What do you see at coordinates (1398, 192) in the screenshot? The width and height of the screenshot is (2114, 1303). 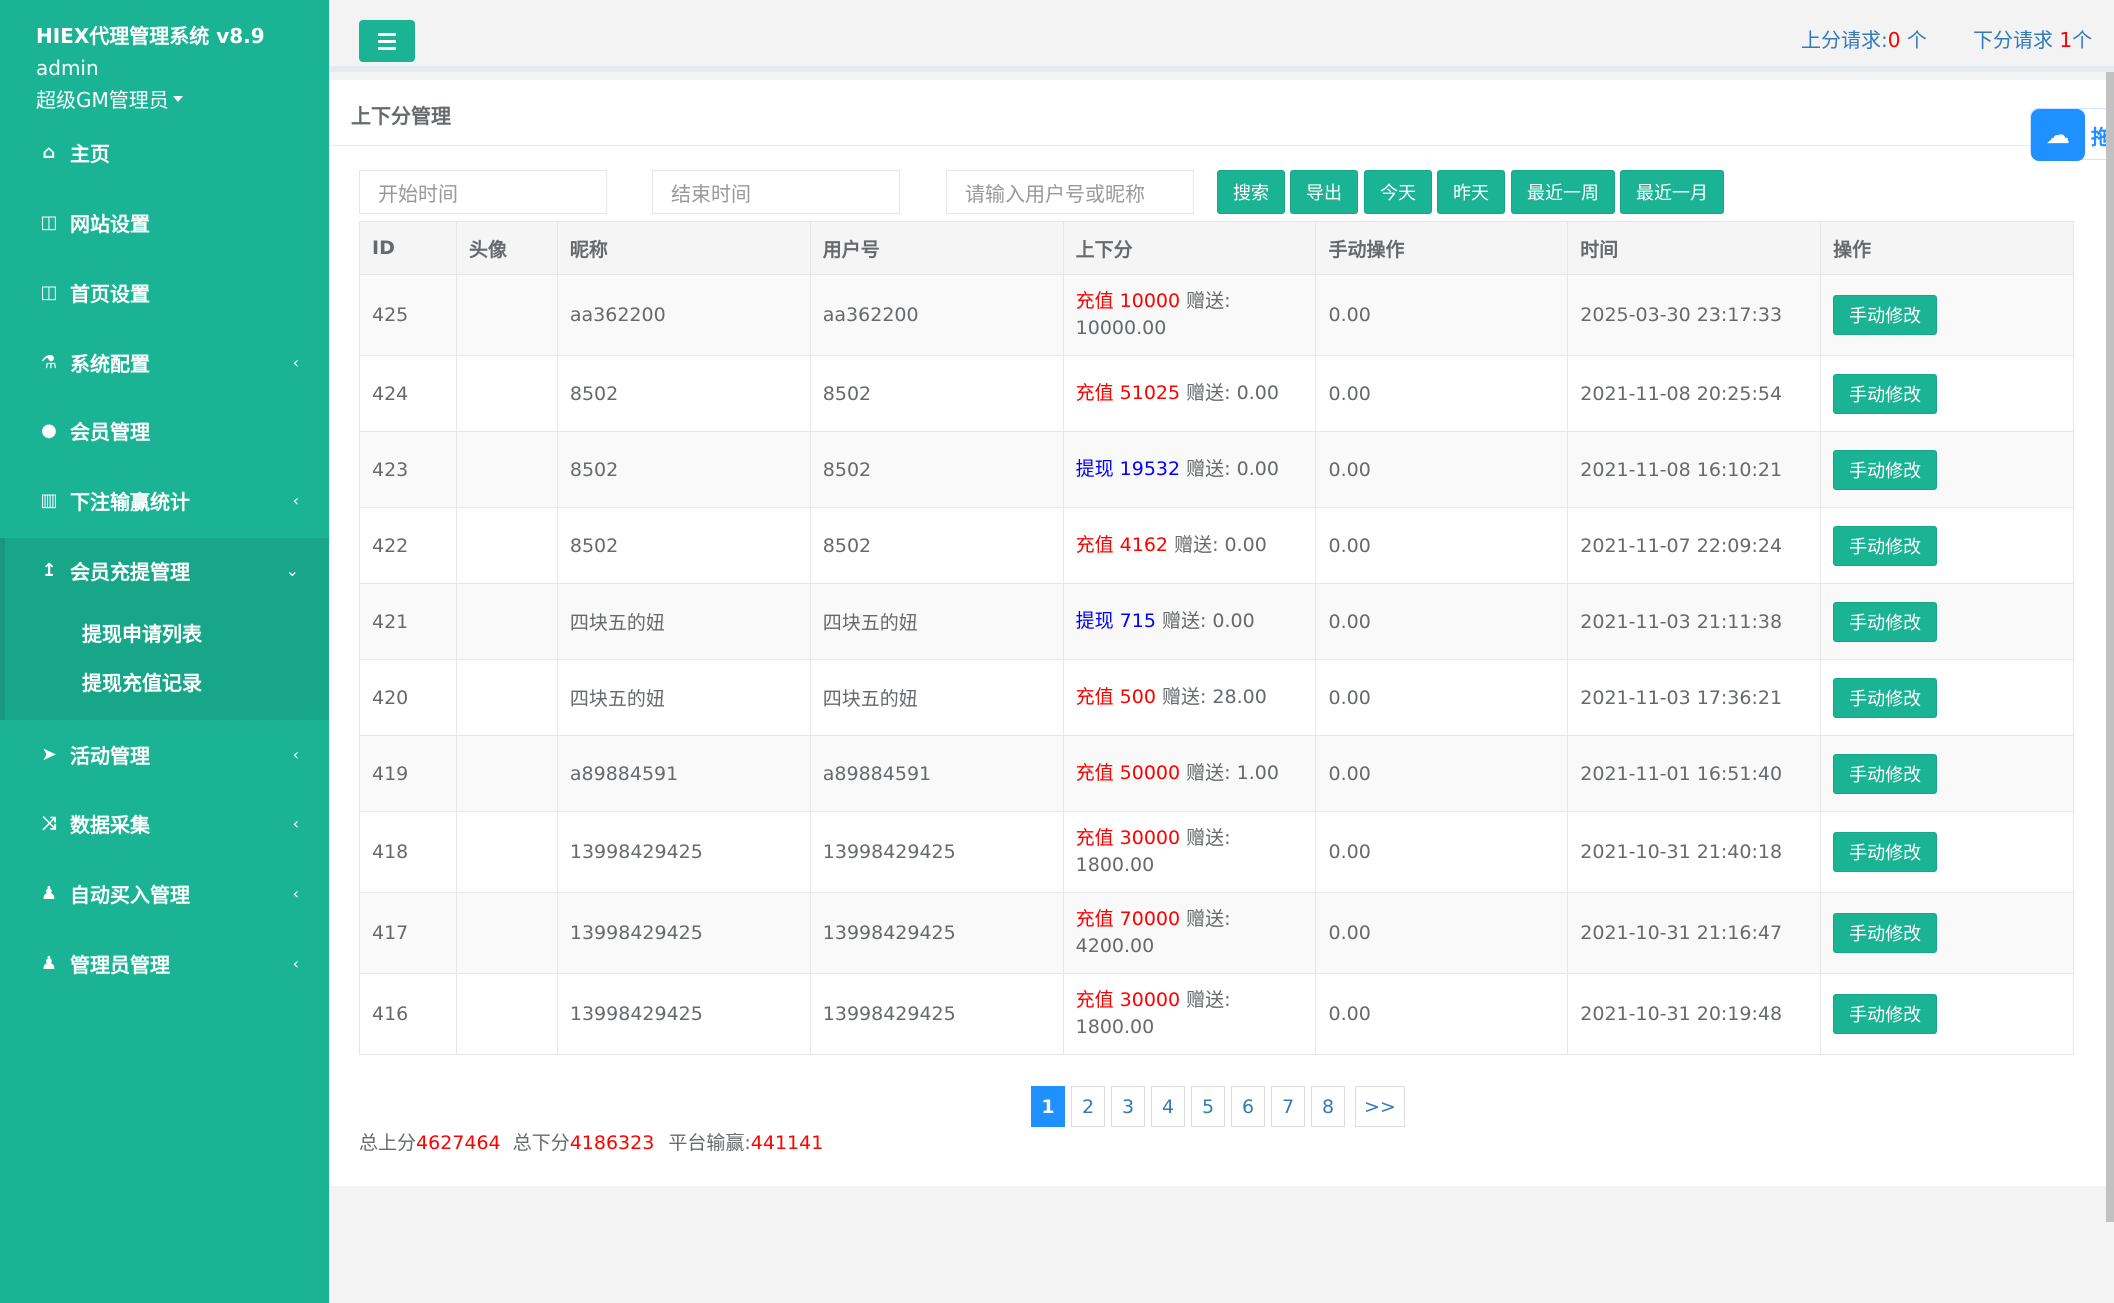 I see `today-button: 今天` at bounding box center [1398, 192].